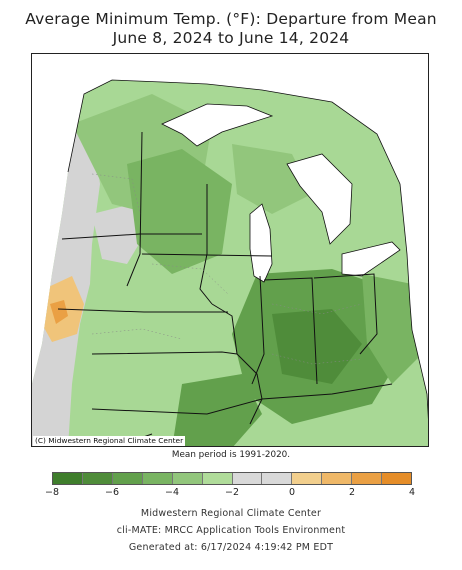 This screenshot has width=462, height=570. Describe the element at coordinates (317, 346) in the screenshot. I see `band-kentucky` at that location.